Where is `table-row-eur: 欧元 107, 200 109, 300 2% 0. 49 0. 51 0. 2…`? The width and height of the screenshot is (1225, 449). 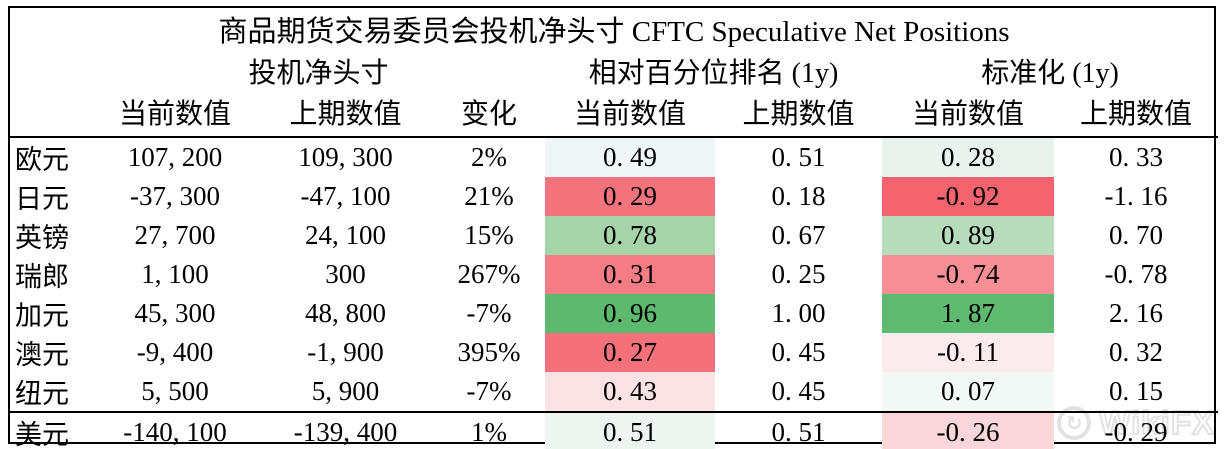
table-row-eur: 欧元 107, 200 109, 300 2% 0. 49 0. 51 0. 2… is located at coordinates (614, 157).